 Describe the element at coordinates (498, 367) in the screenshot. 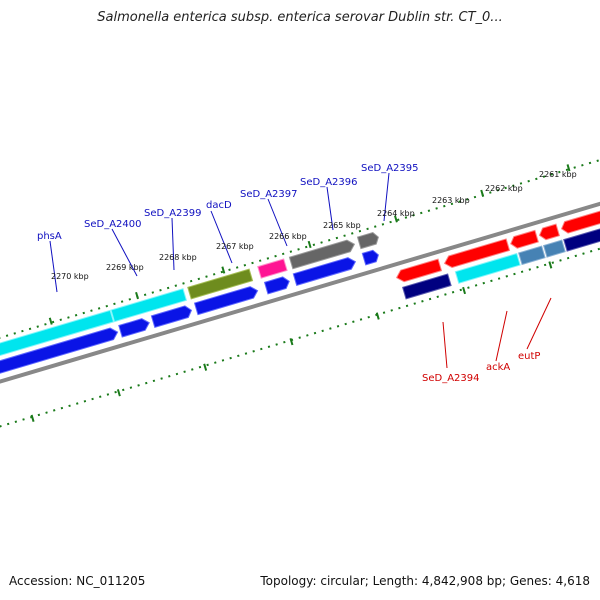

I see `gene-label-ackA: ackA` at that location.